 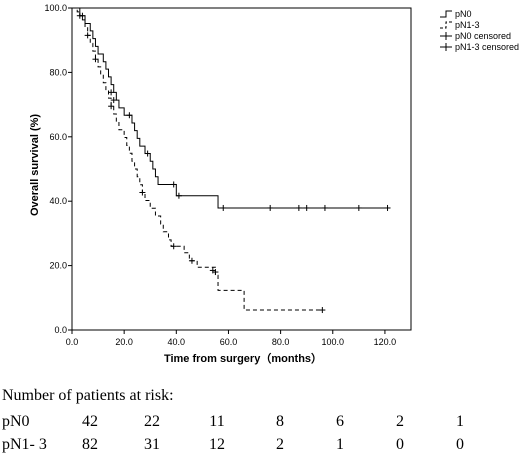 What do you see at coordinates (90, 421) in the screenshot?
I see `risk-cell: 42` at bounding box center [90, 421].